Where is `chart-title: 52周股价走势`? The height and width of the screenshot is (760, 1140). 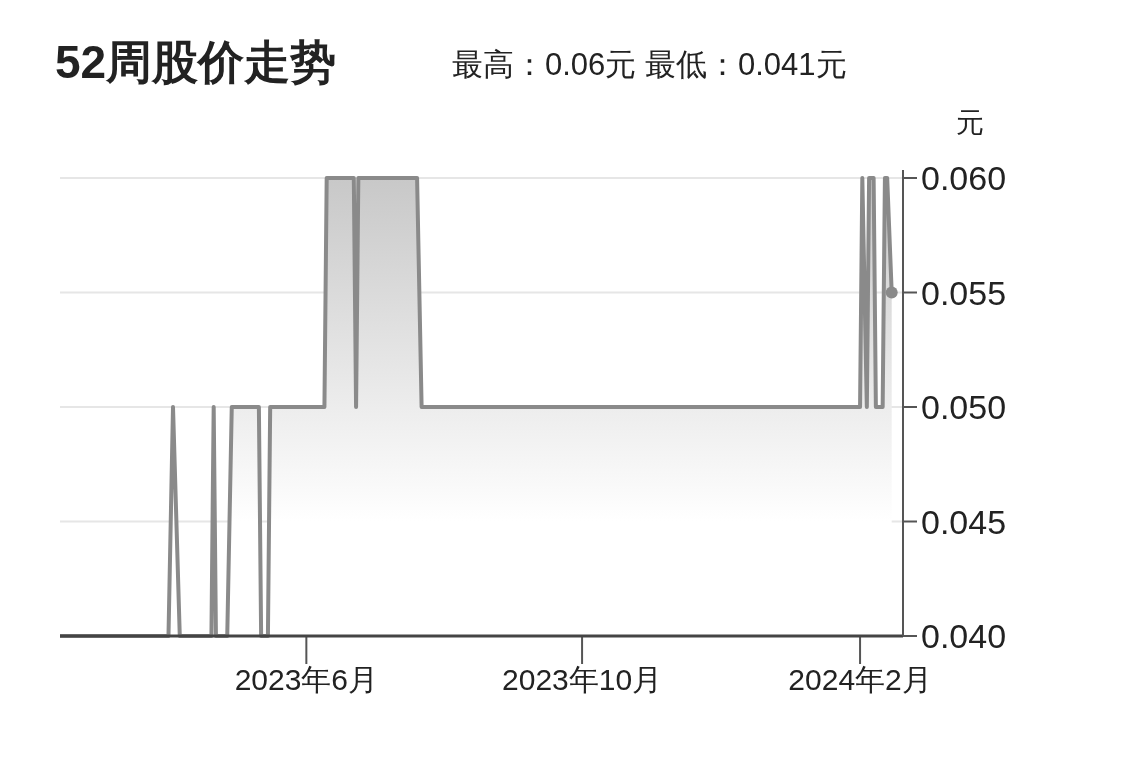
chart-title: 52周股价走势 is located at coordinates (196, 62).